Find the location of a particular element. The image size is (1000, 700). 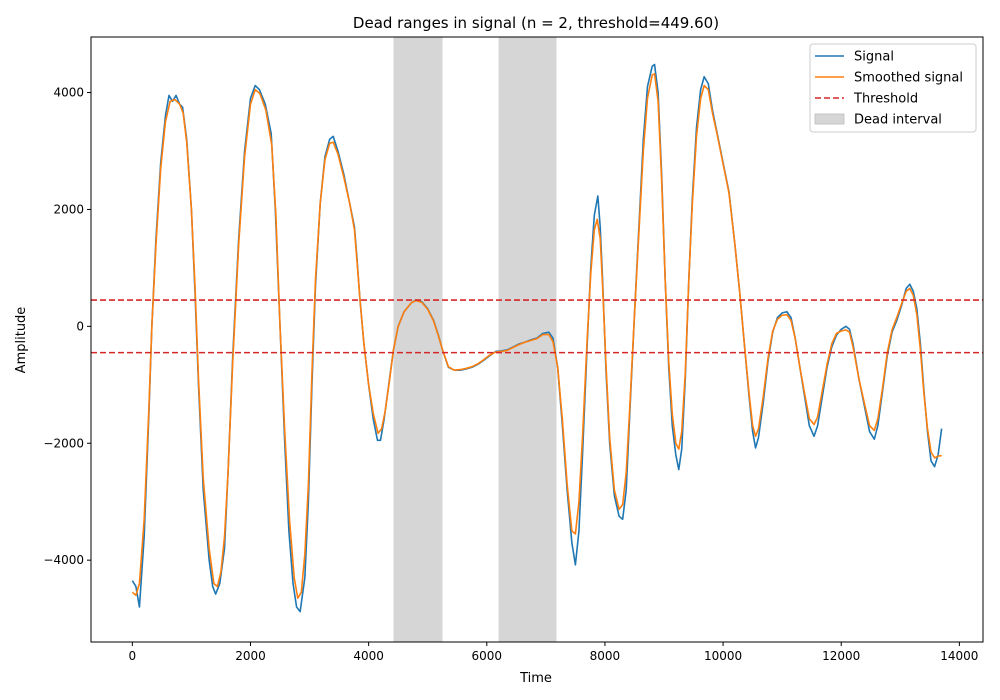

legend-label-dead-interval: Dead interval is located at coordinates (898, 120).